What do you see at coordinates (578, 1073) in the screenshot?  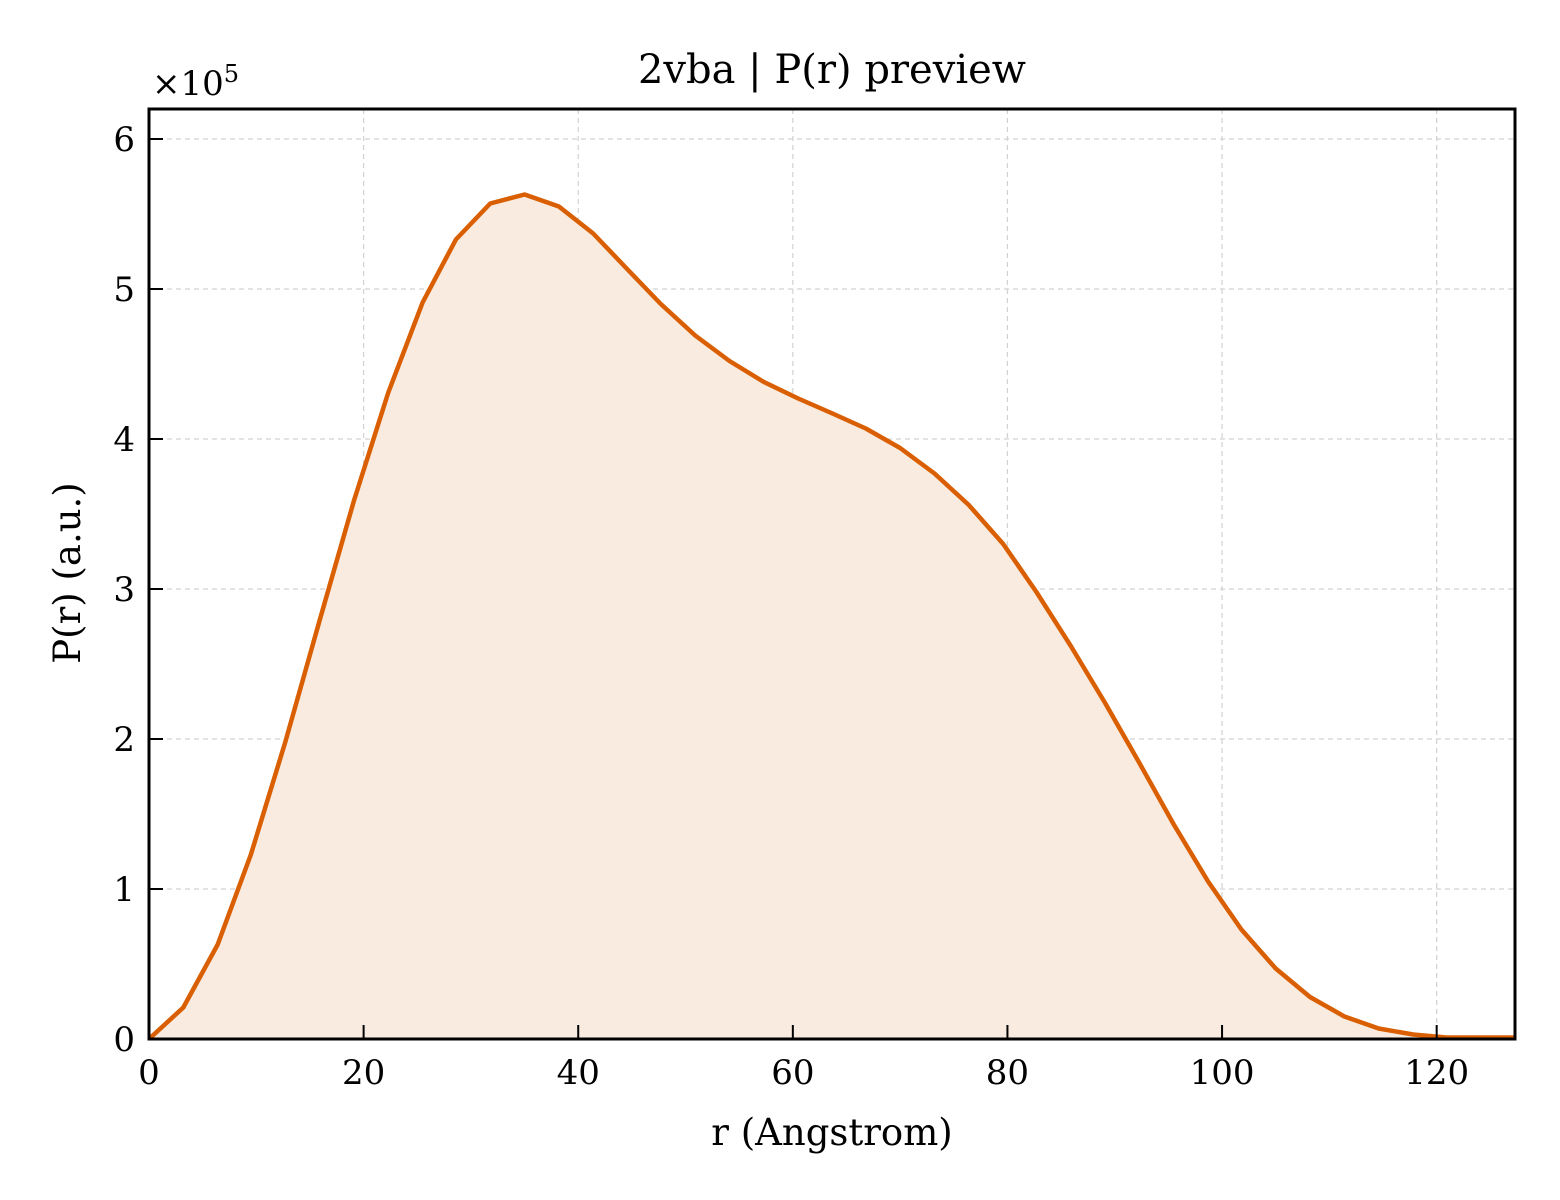 I see `x-tick-label: 40` at bounding box center [578, 1073].